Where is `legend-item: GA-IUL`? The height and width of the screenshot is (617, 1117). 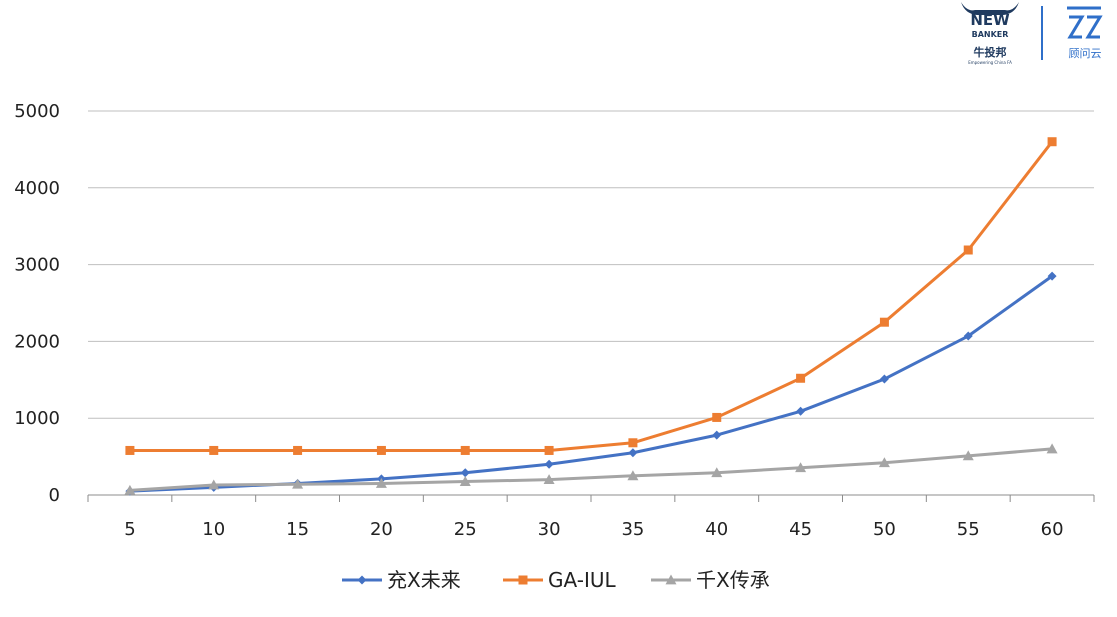 legend-item: GA-IUL is located at coordinates (559, 580).